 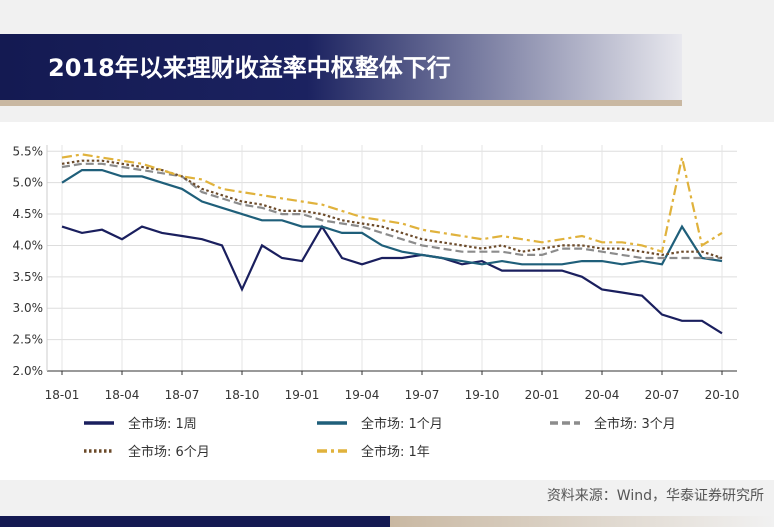 I want to click on x-tick-label: 20-04, so click(x=602, y=395).